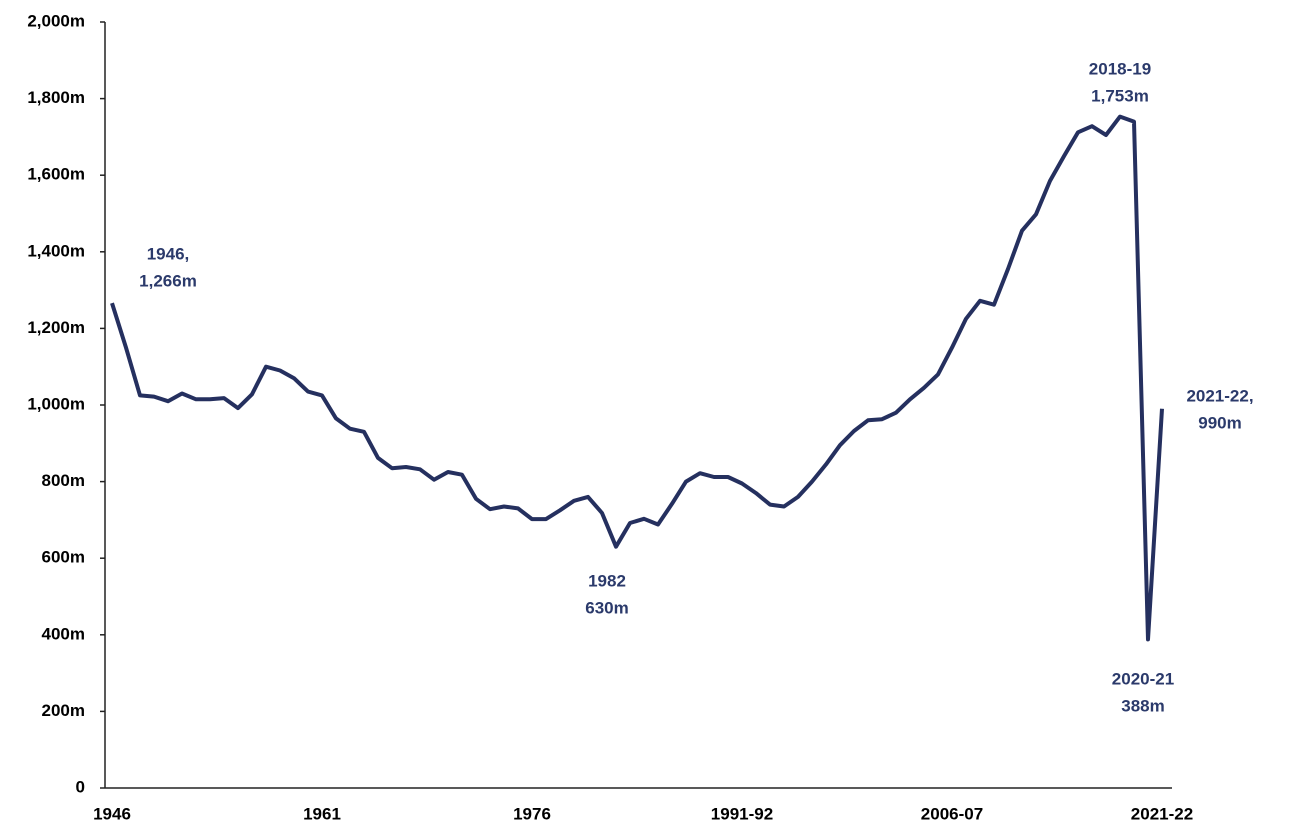  Describe the element at coordinates (63, 633) in the screenshot. I see `y-tick-label: 400m` at that location.